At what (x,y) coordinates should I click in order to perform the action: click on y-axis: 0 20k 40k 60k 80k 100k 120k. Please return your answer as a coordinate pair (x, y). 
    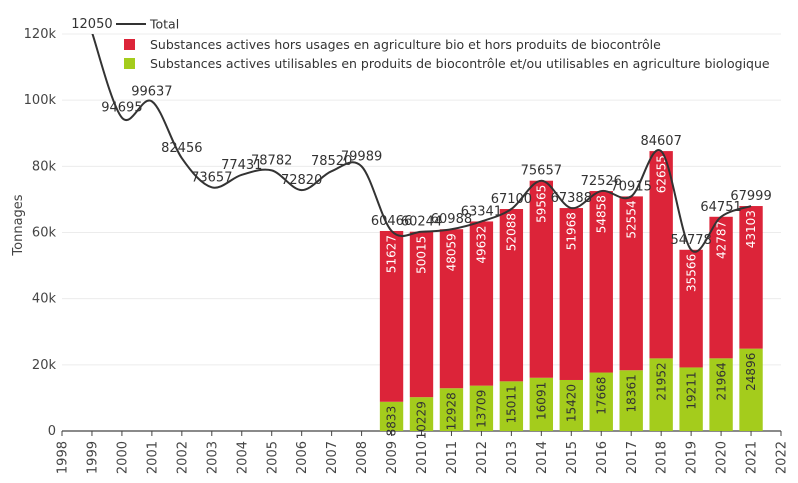
    Looking at the image, I should click on (40, 233).